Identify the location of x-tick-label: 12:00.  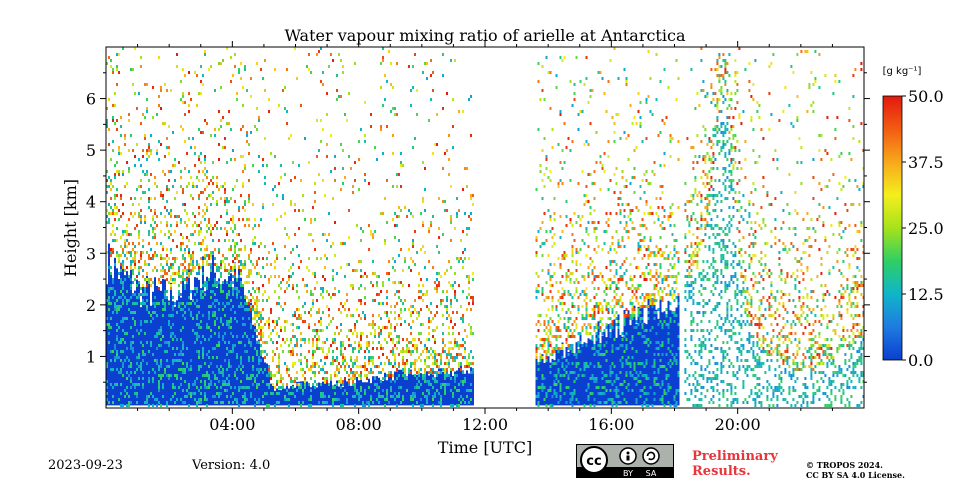
(485, 424).